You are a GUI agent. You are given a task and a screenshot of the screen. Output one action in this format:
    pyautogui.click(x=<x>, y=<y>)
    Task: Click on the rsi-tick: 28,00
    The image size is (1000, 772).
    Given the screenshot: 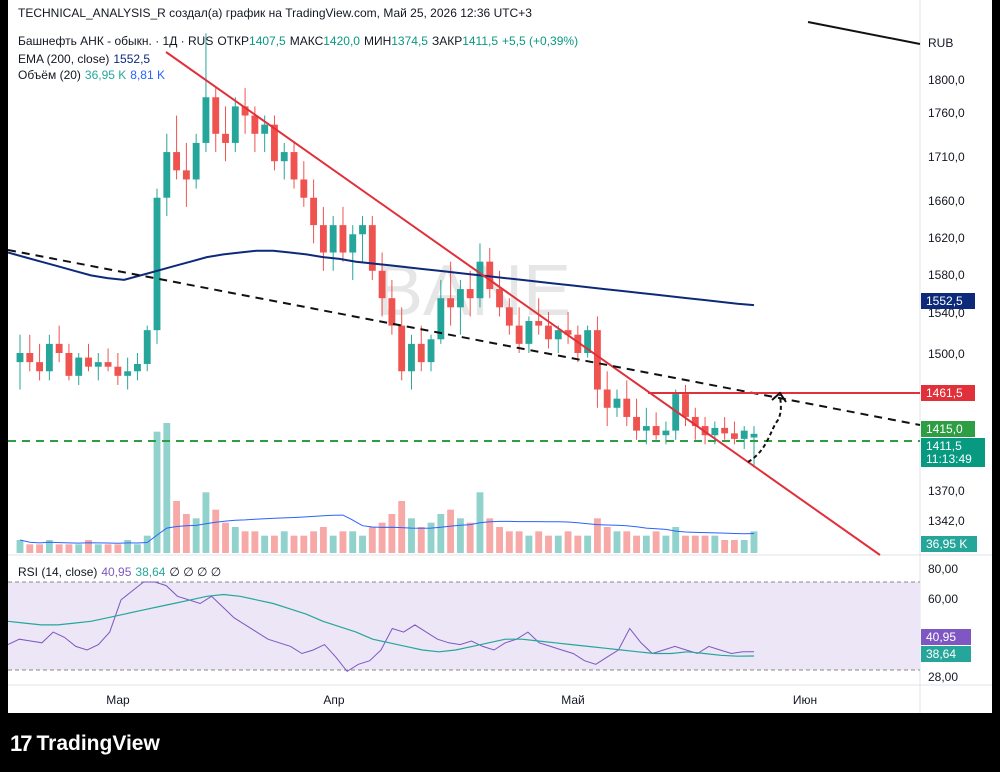 What is the action you would take?
    pyautogui.click(x=943, y=677)
    